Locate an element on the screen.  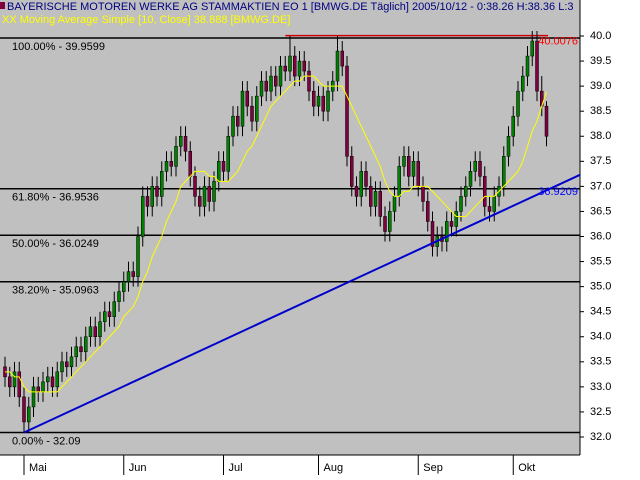
y-tick-label: 39.5 is located at coordinates (600, 61).